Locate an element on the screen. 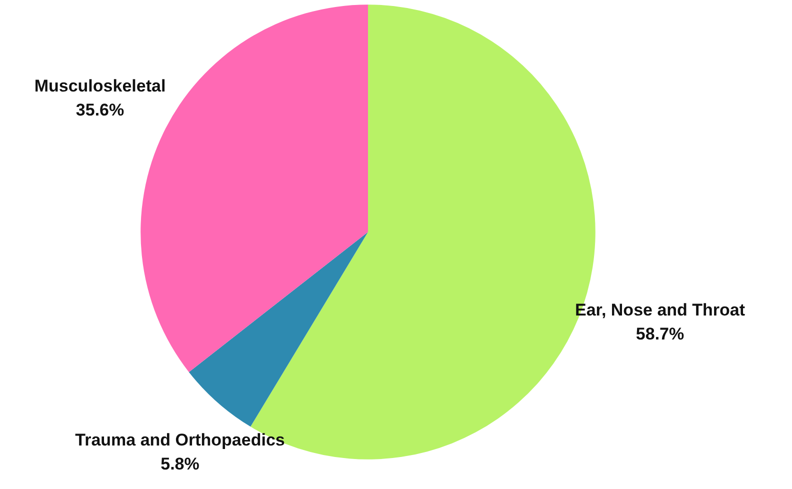  slice-label: Trauma and Orthopaedics is located at coordinates (180, 440).